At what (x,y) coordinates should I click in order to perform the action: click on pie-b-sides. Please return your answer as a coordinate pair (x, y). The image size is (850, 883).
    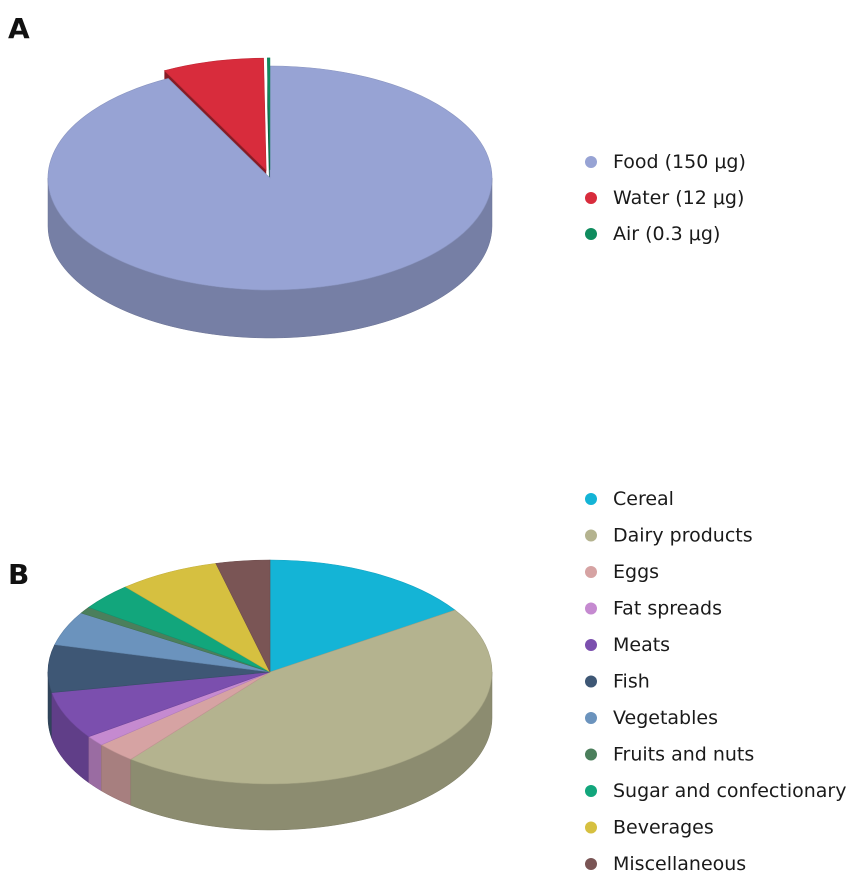
    Looking at the image, I should click on (270, 751).